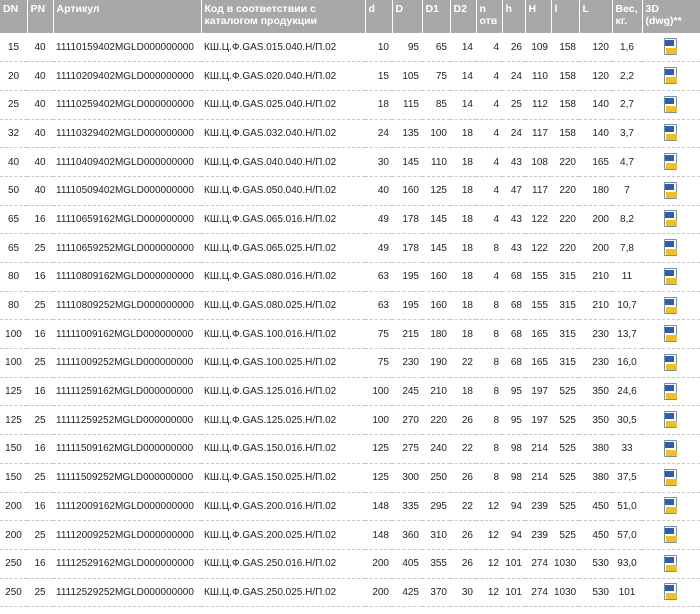  What do you see at coordinates (627, 478) in the screenshot?
I see `cell-weight: 37,5` at bounding box center [627, 478].